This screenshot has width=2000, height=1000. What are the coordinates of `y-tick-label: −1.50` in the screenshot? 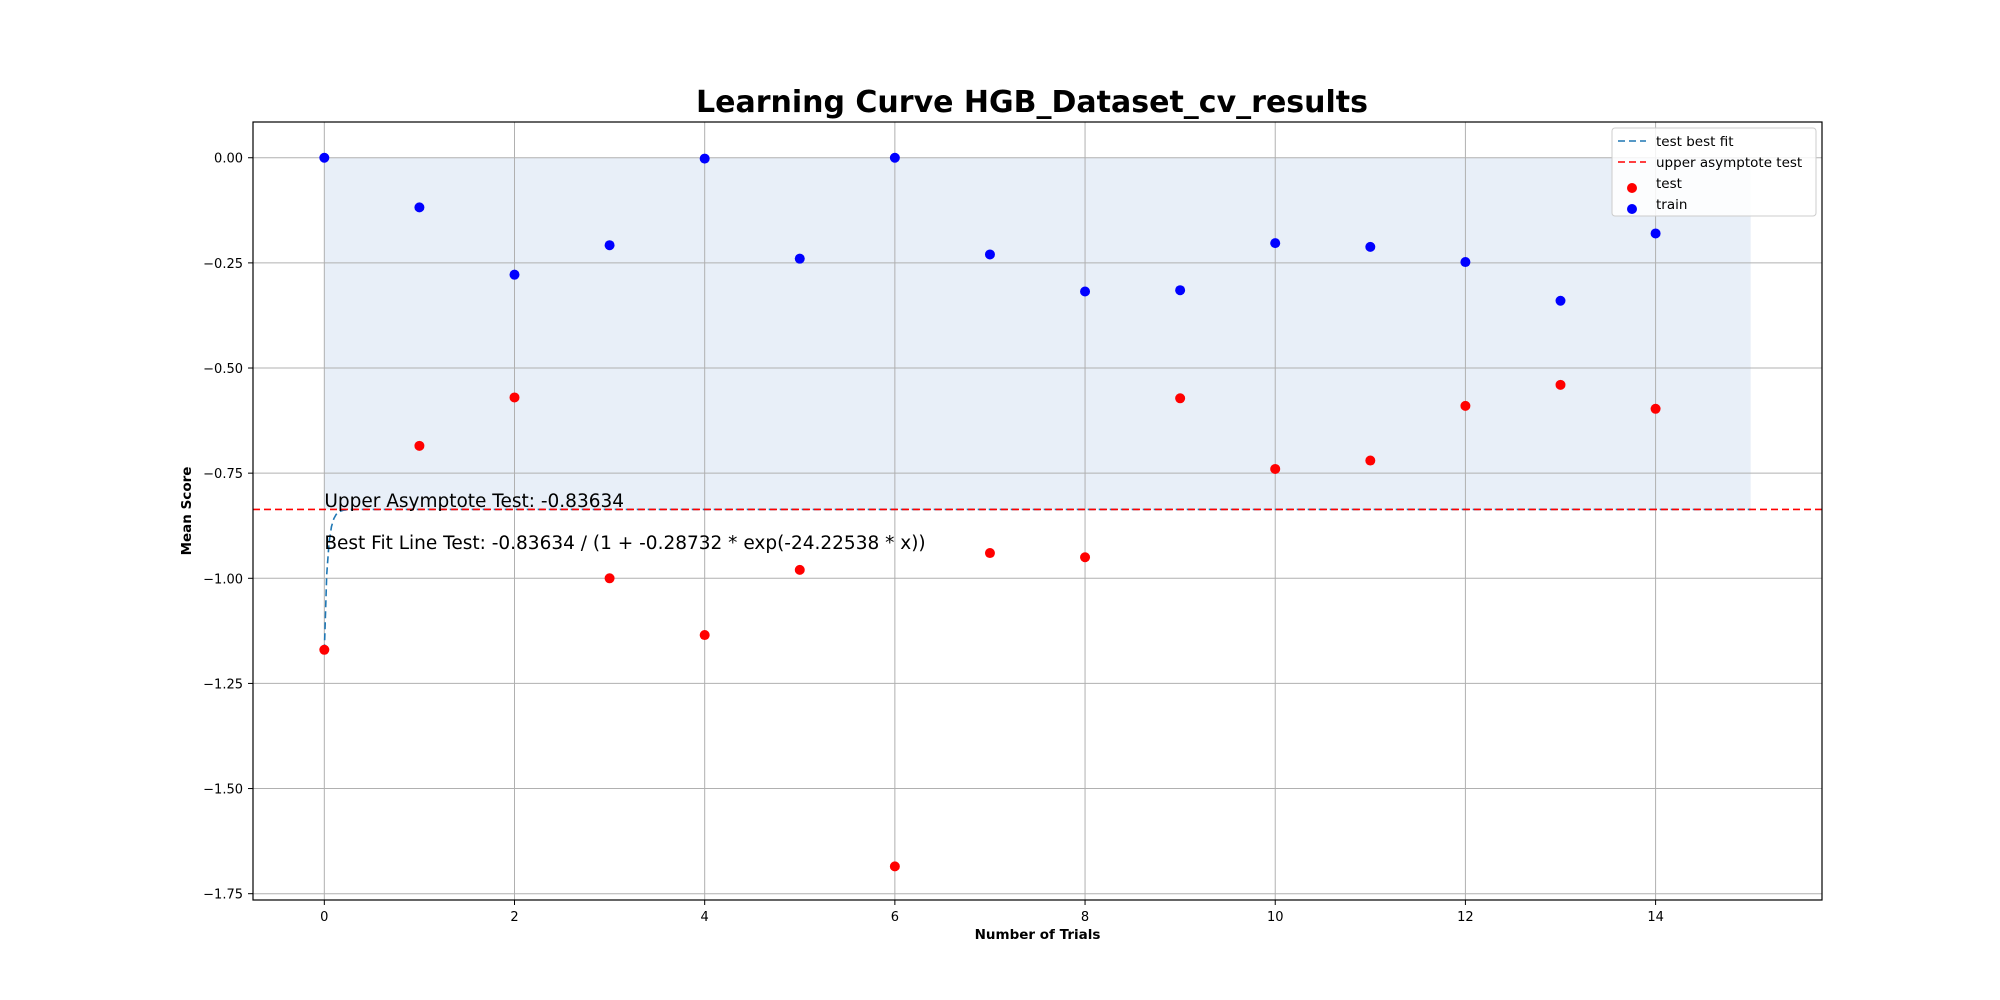 It's located at (223, 790).